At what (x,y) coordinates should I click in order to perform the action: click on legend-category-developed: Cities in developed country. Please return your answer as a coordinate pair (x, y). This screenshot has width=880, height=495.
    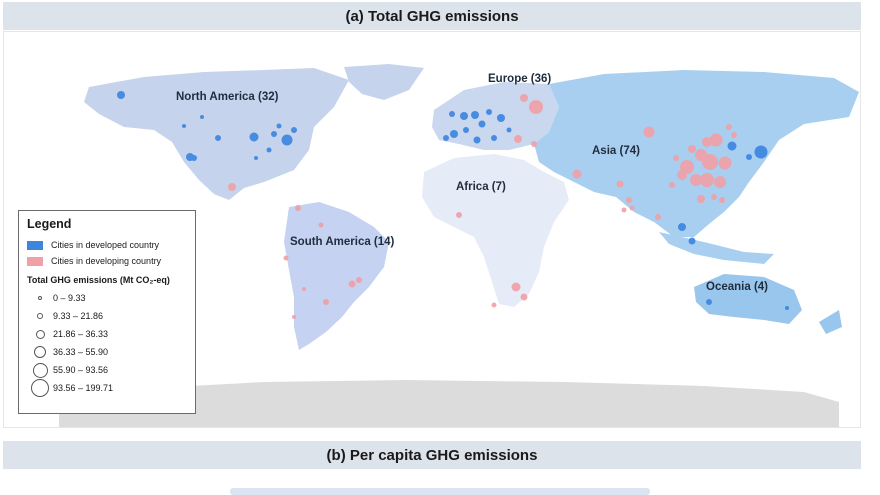
    Looking at the image, I should click on (107, 245).